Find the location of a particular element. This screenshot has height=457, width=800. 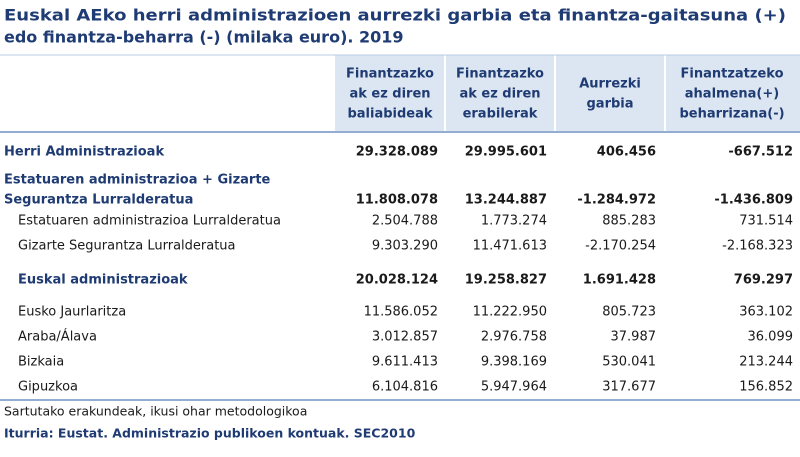

cell: 530.041 is located at coordinates (629, 362).